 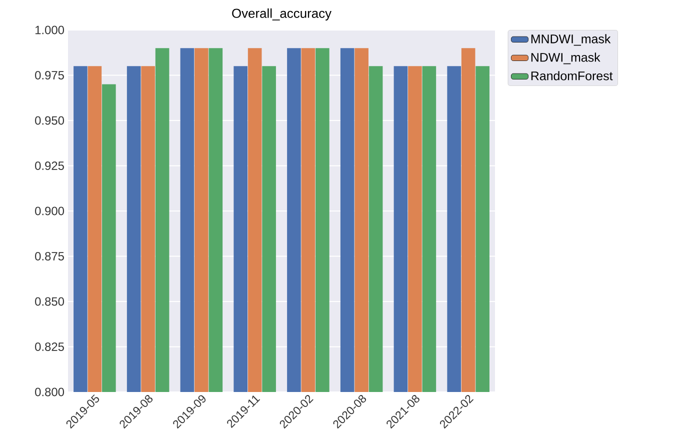 I want to click on legend-label: RandomForest, so click(x=572, y=75).